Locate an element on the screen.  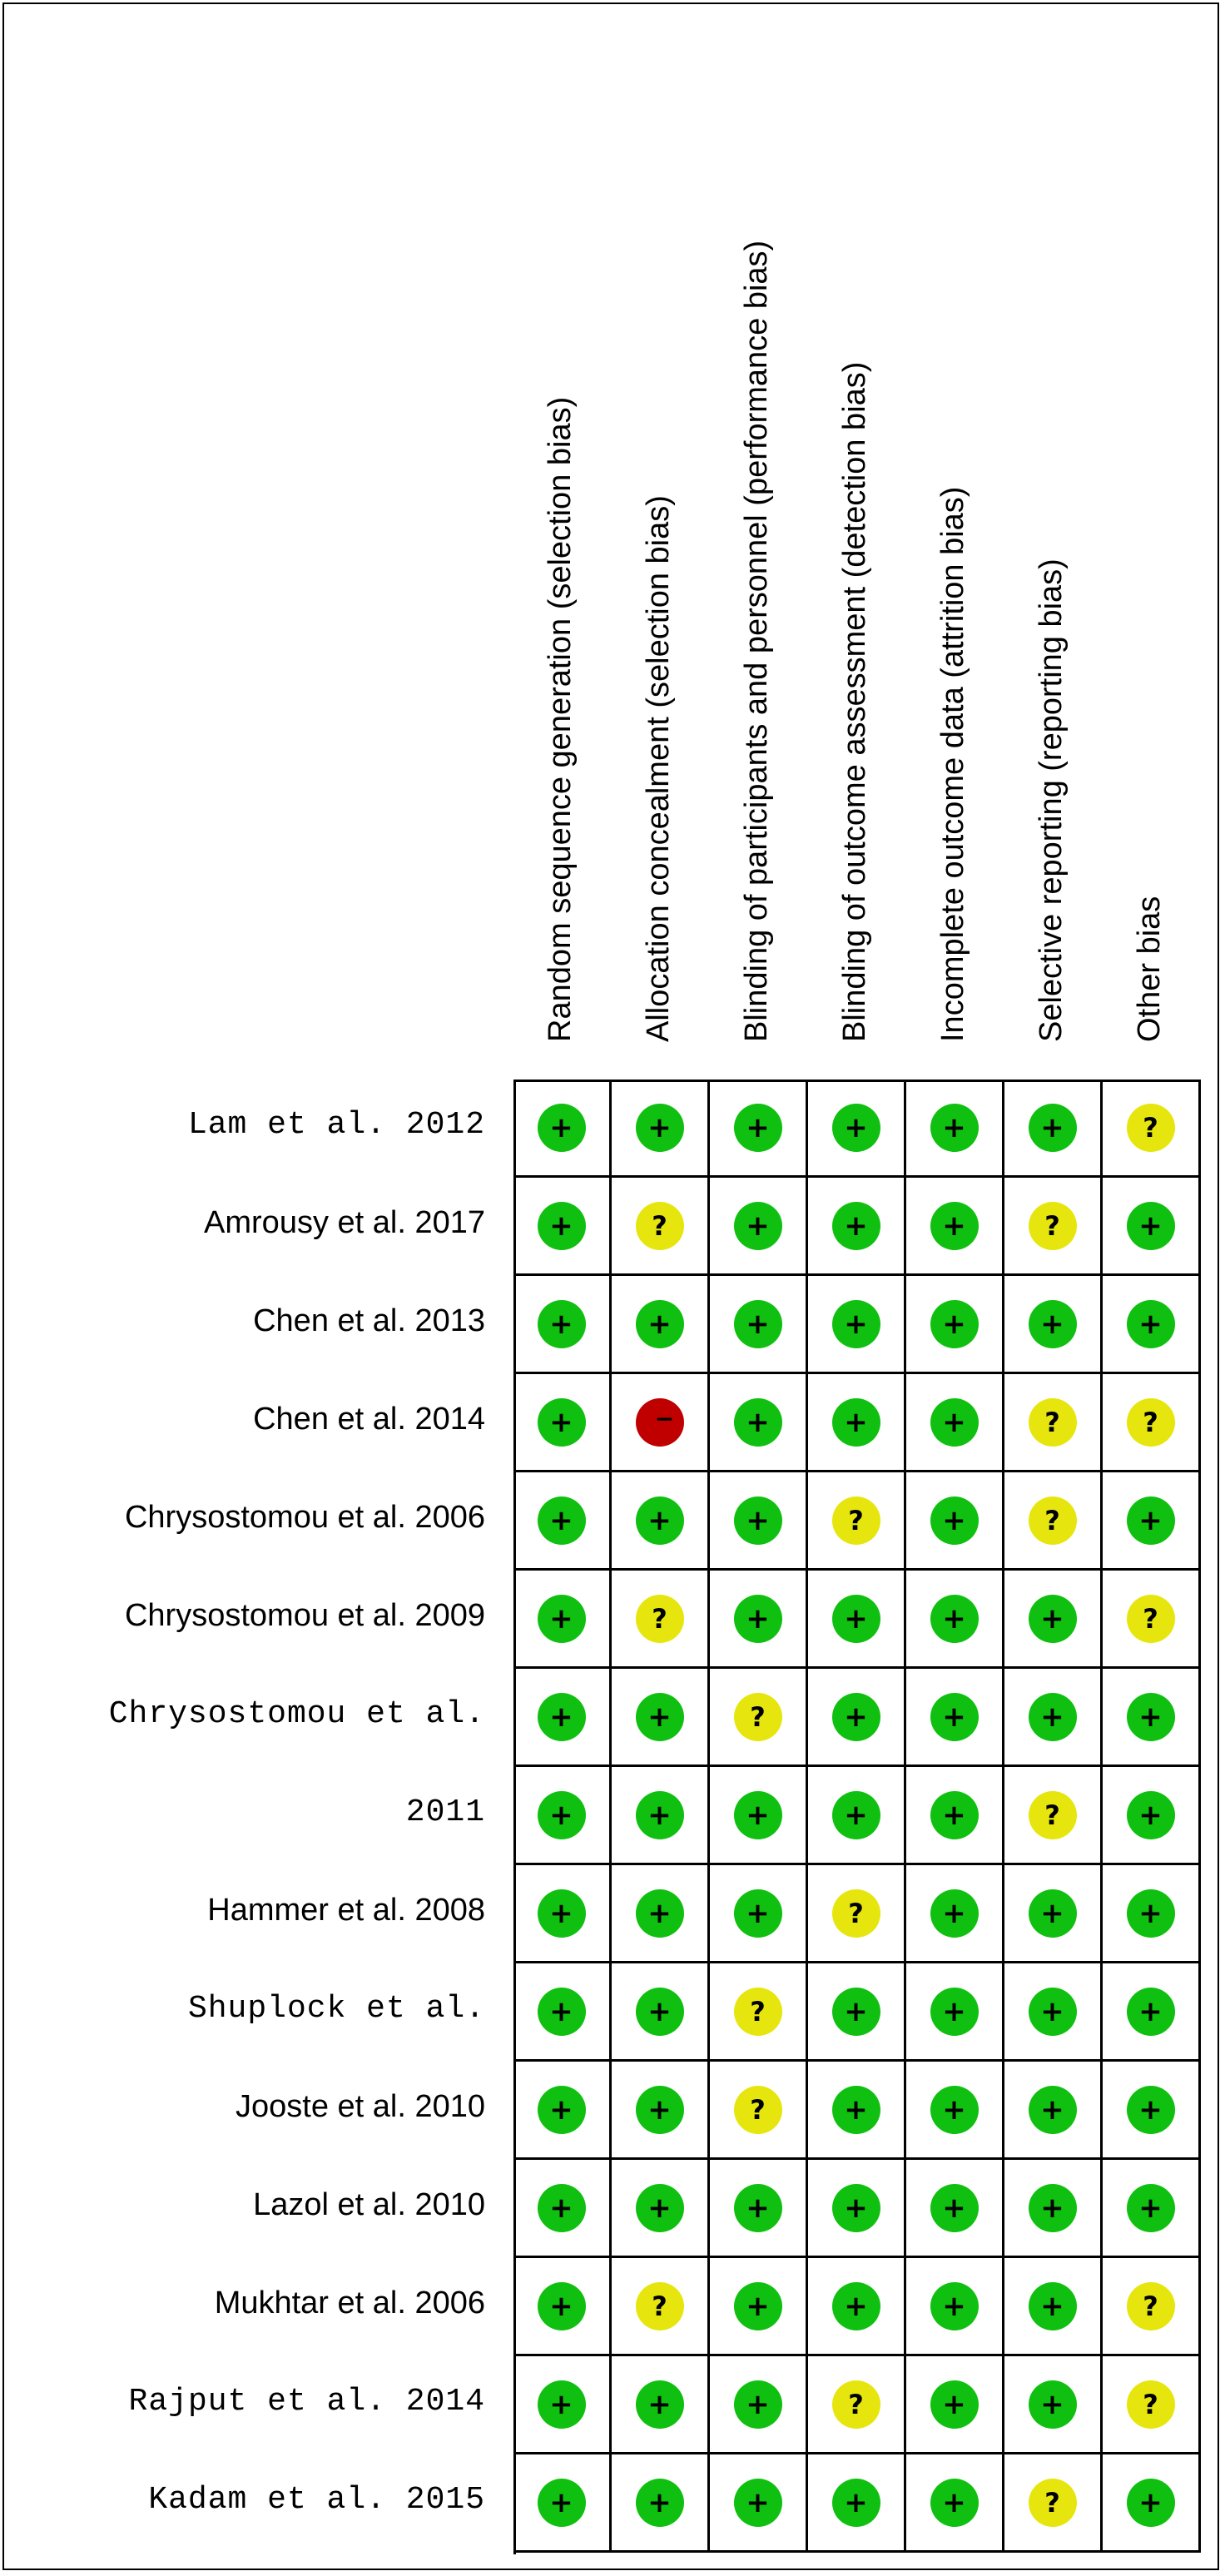
column-header-6: Selective reporting (reporting bias) is located at coordinates (1049, 541).